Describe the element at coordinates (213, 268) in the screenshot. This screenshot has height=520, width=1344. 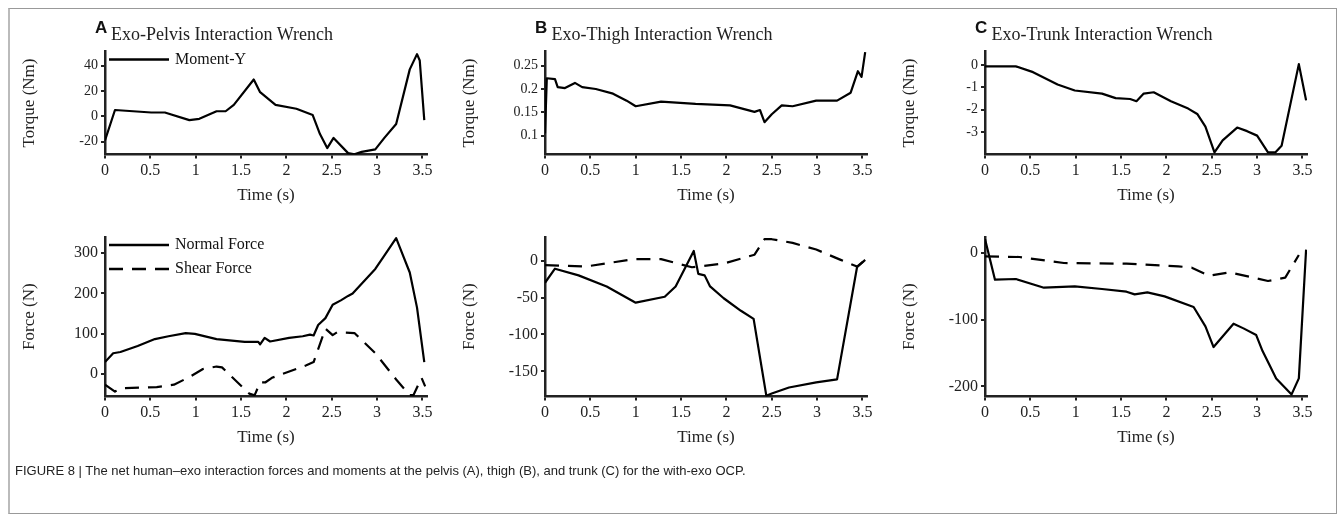
I see `legend-label: Shear Force` at that location.